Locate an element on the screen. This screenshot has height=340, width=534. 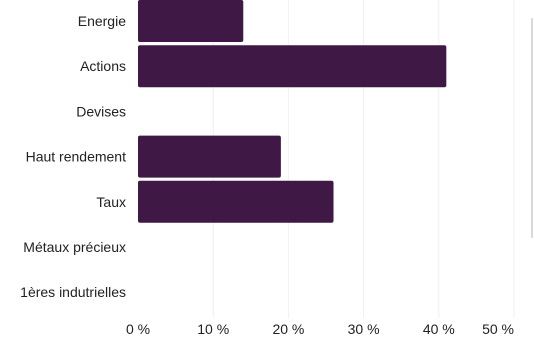
x-tick-label: 40 % is located at coordinates (439, 329).